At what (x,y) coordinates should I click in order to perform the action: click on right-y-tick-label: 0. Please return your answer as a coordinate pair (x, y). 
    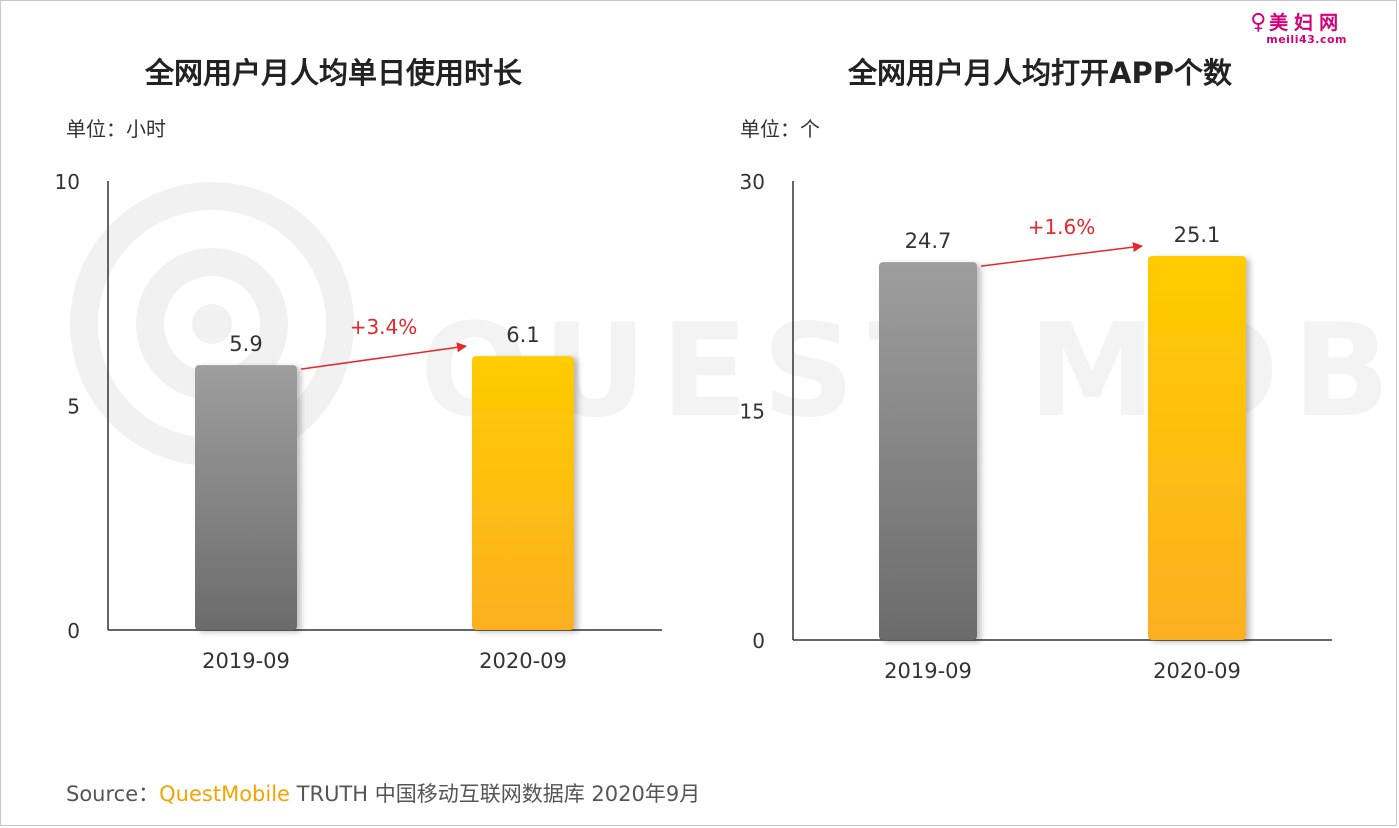
    Looking at the image, I should click on (758, 641).